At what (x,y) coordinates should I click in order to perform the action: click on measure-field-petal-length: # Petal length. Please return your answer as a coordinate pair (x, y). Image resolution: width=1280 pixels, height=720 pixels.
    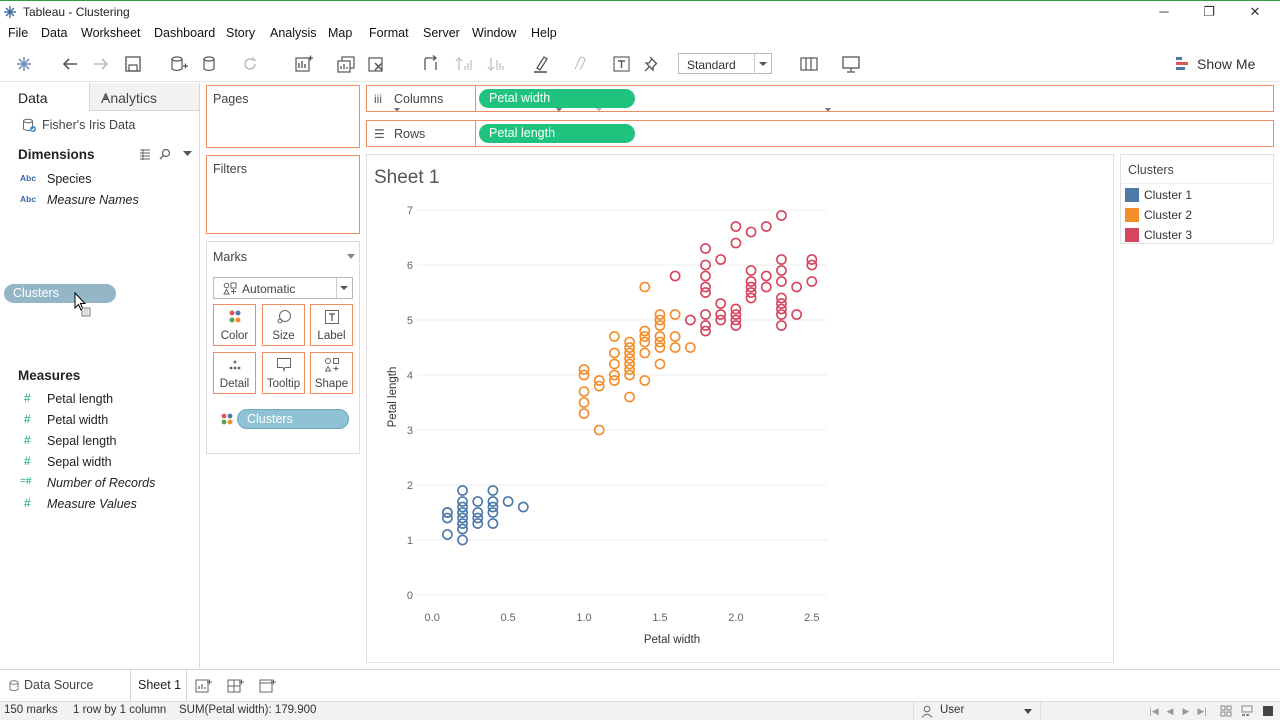
    Looking at the image, I should click on (107, 400).